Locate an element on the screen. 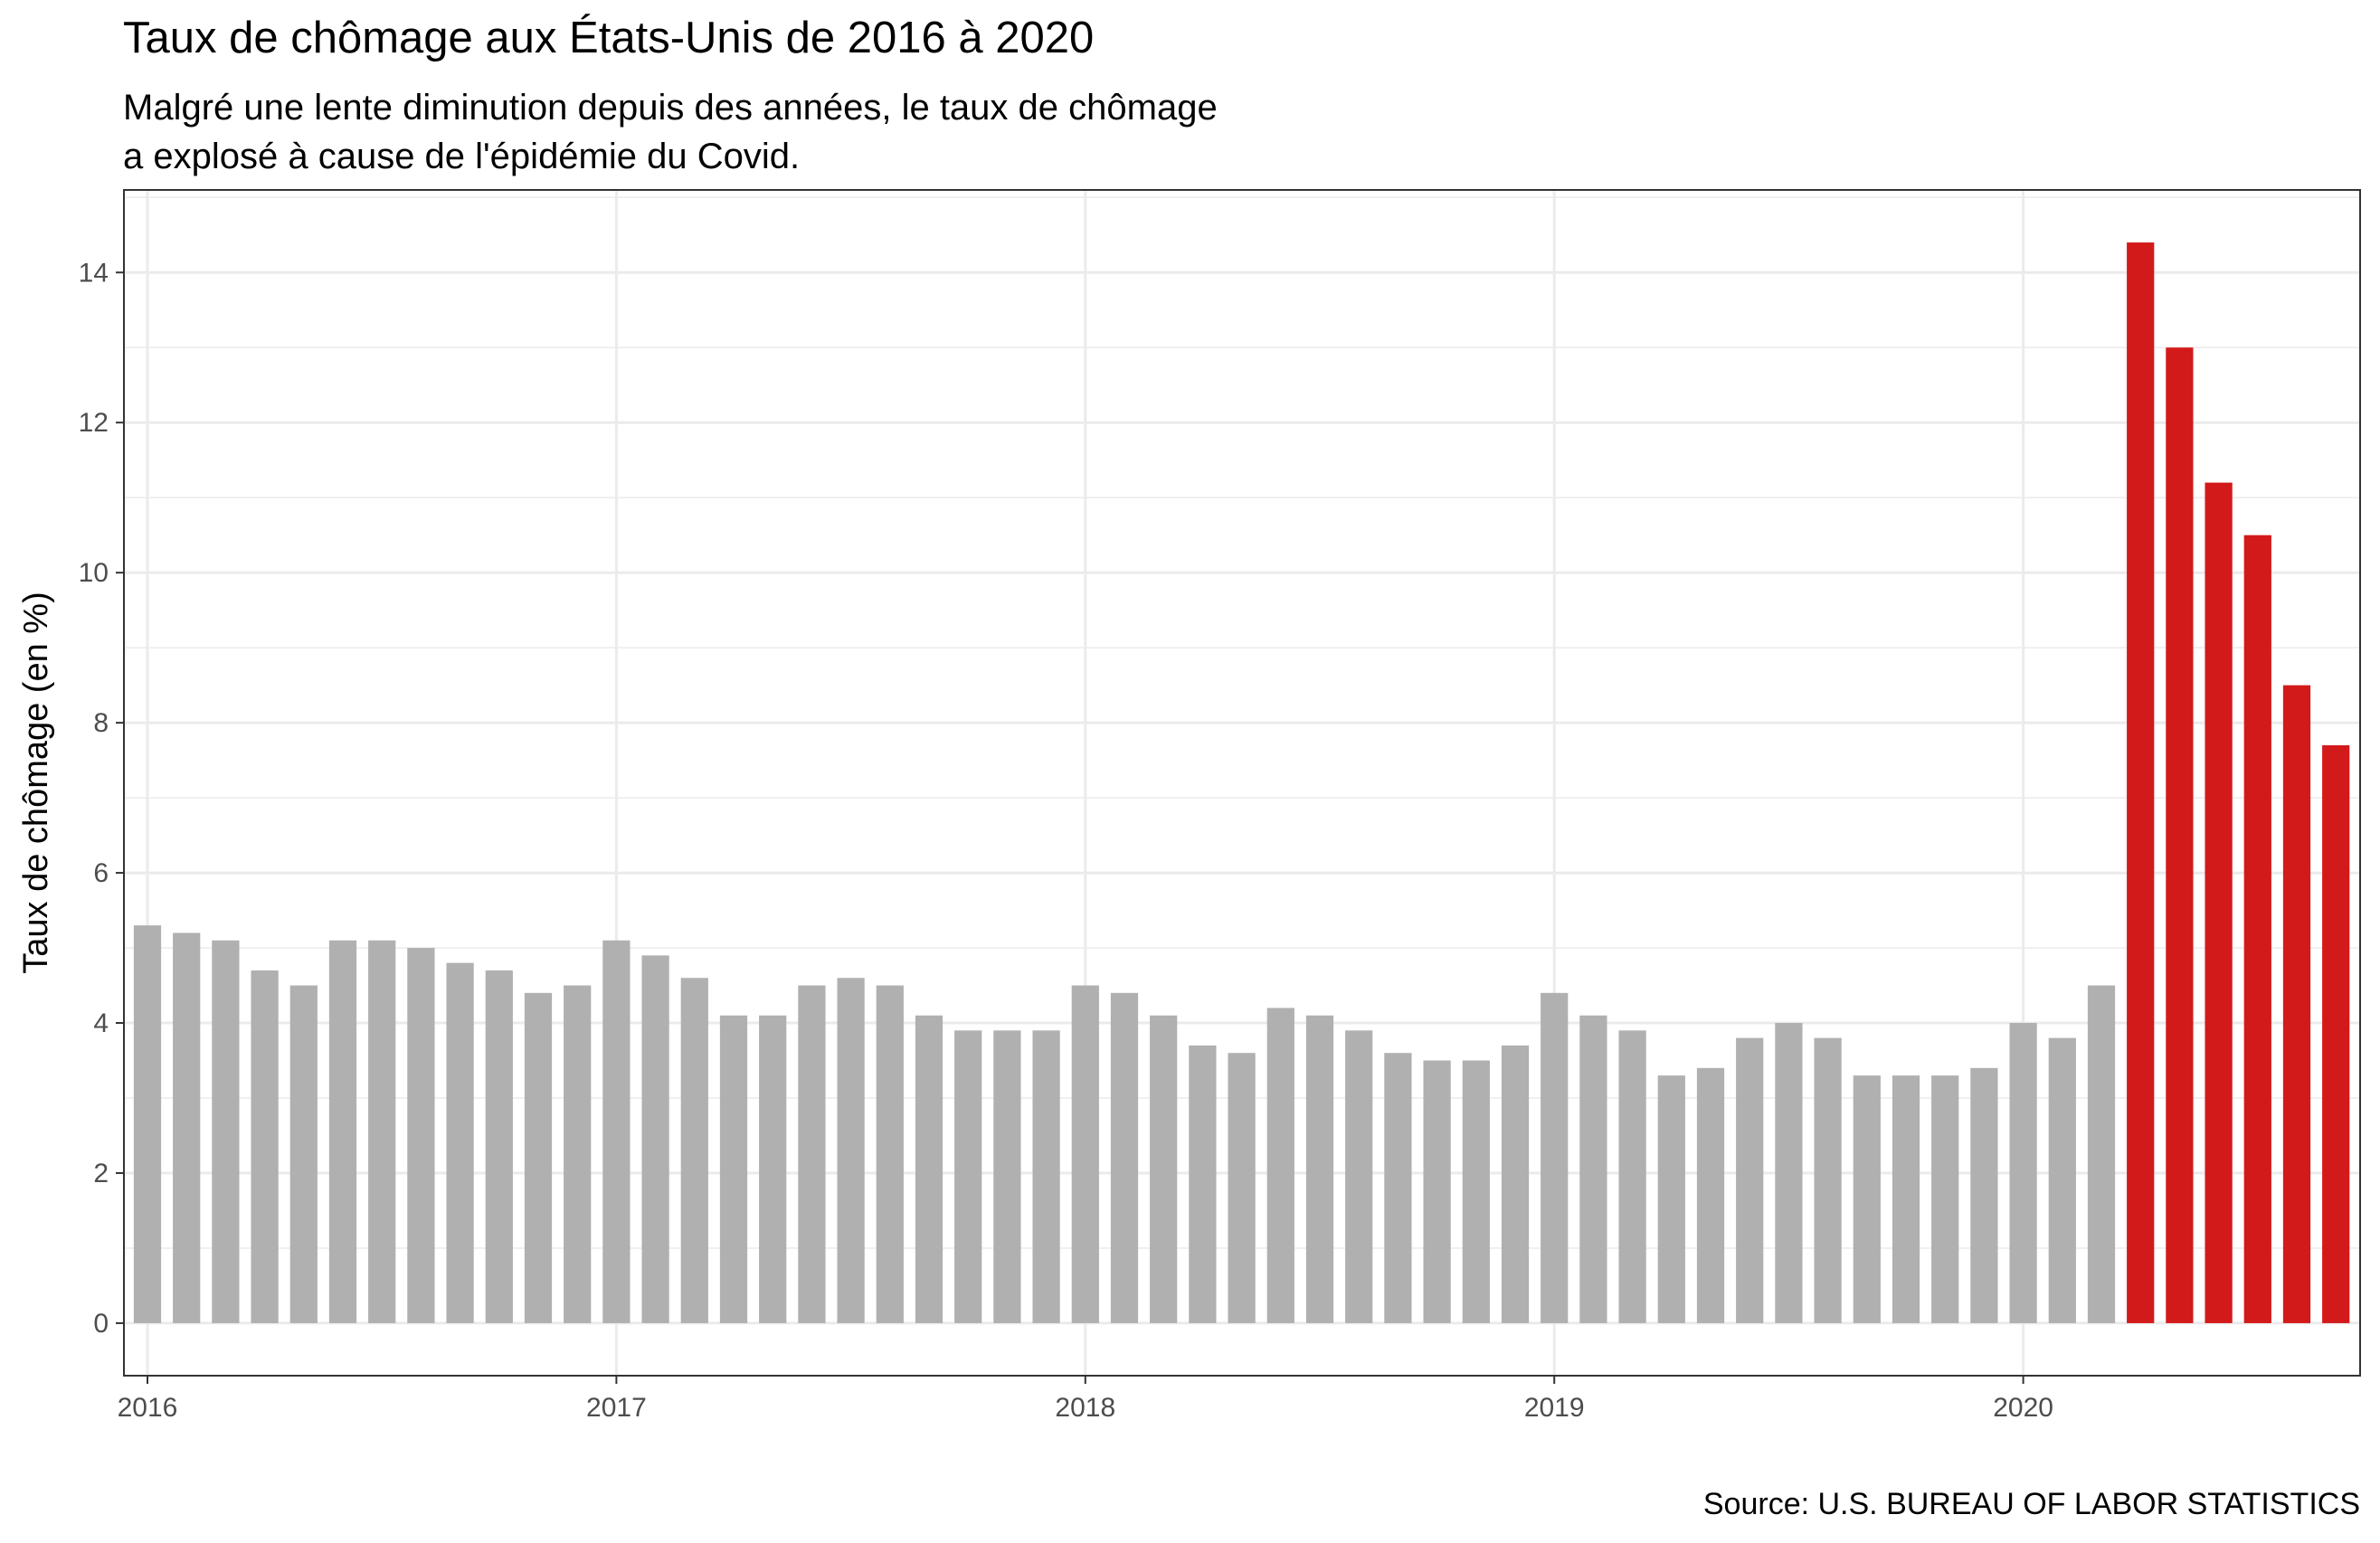  y-axis: 0 2 4 6 8 10 12 14 is located at coordinates (102, 799).